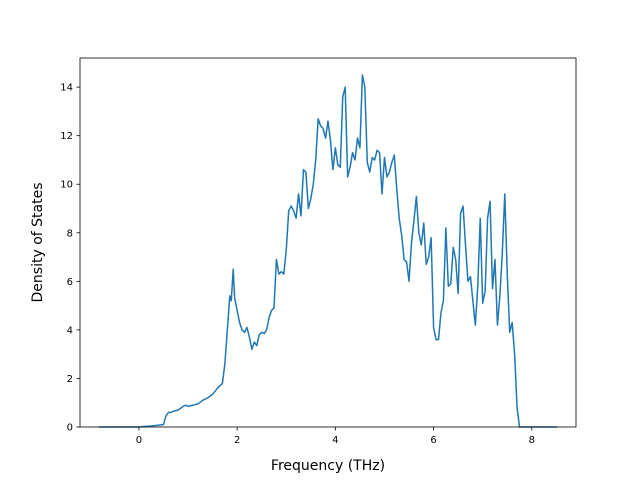  I want to click on y-axis-label: Density of States, so click(38, 243).